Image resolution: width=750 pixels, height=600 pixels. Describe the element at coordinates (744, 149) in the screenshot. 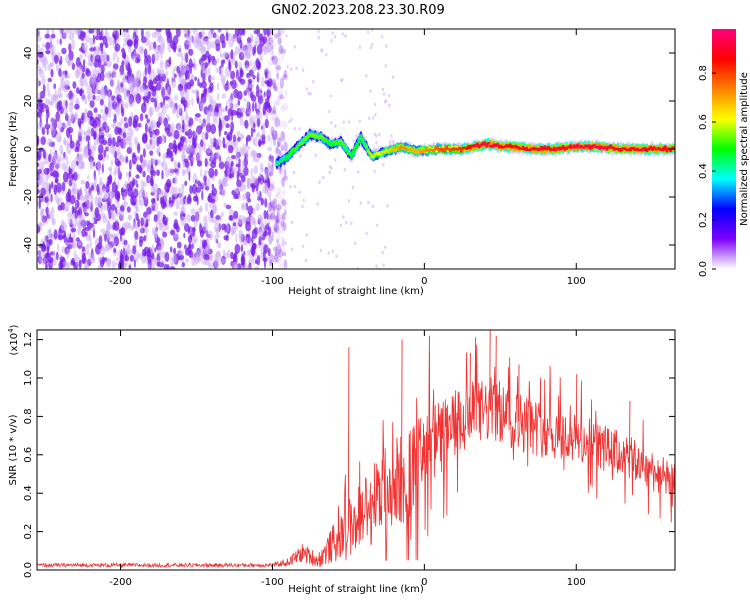

I see `colorbar-label: Normalized spectral amplitude` at that location.